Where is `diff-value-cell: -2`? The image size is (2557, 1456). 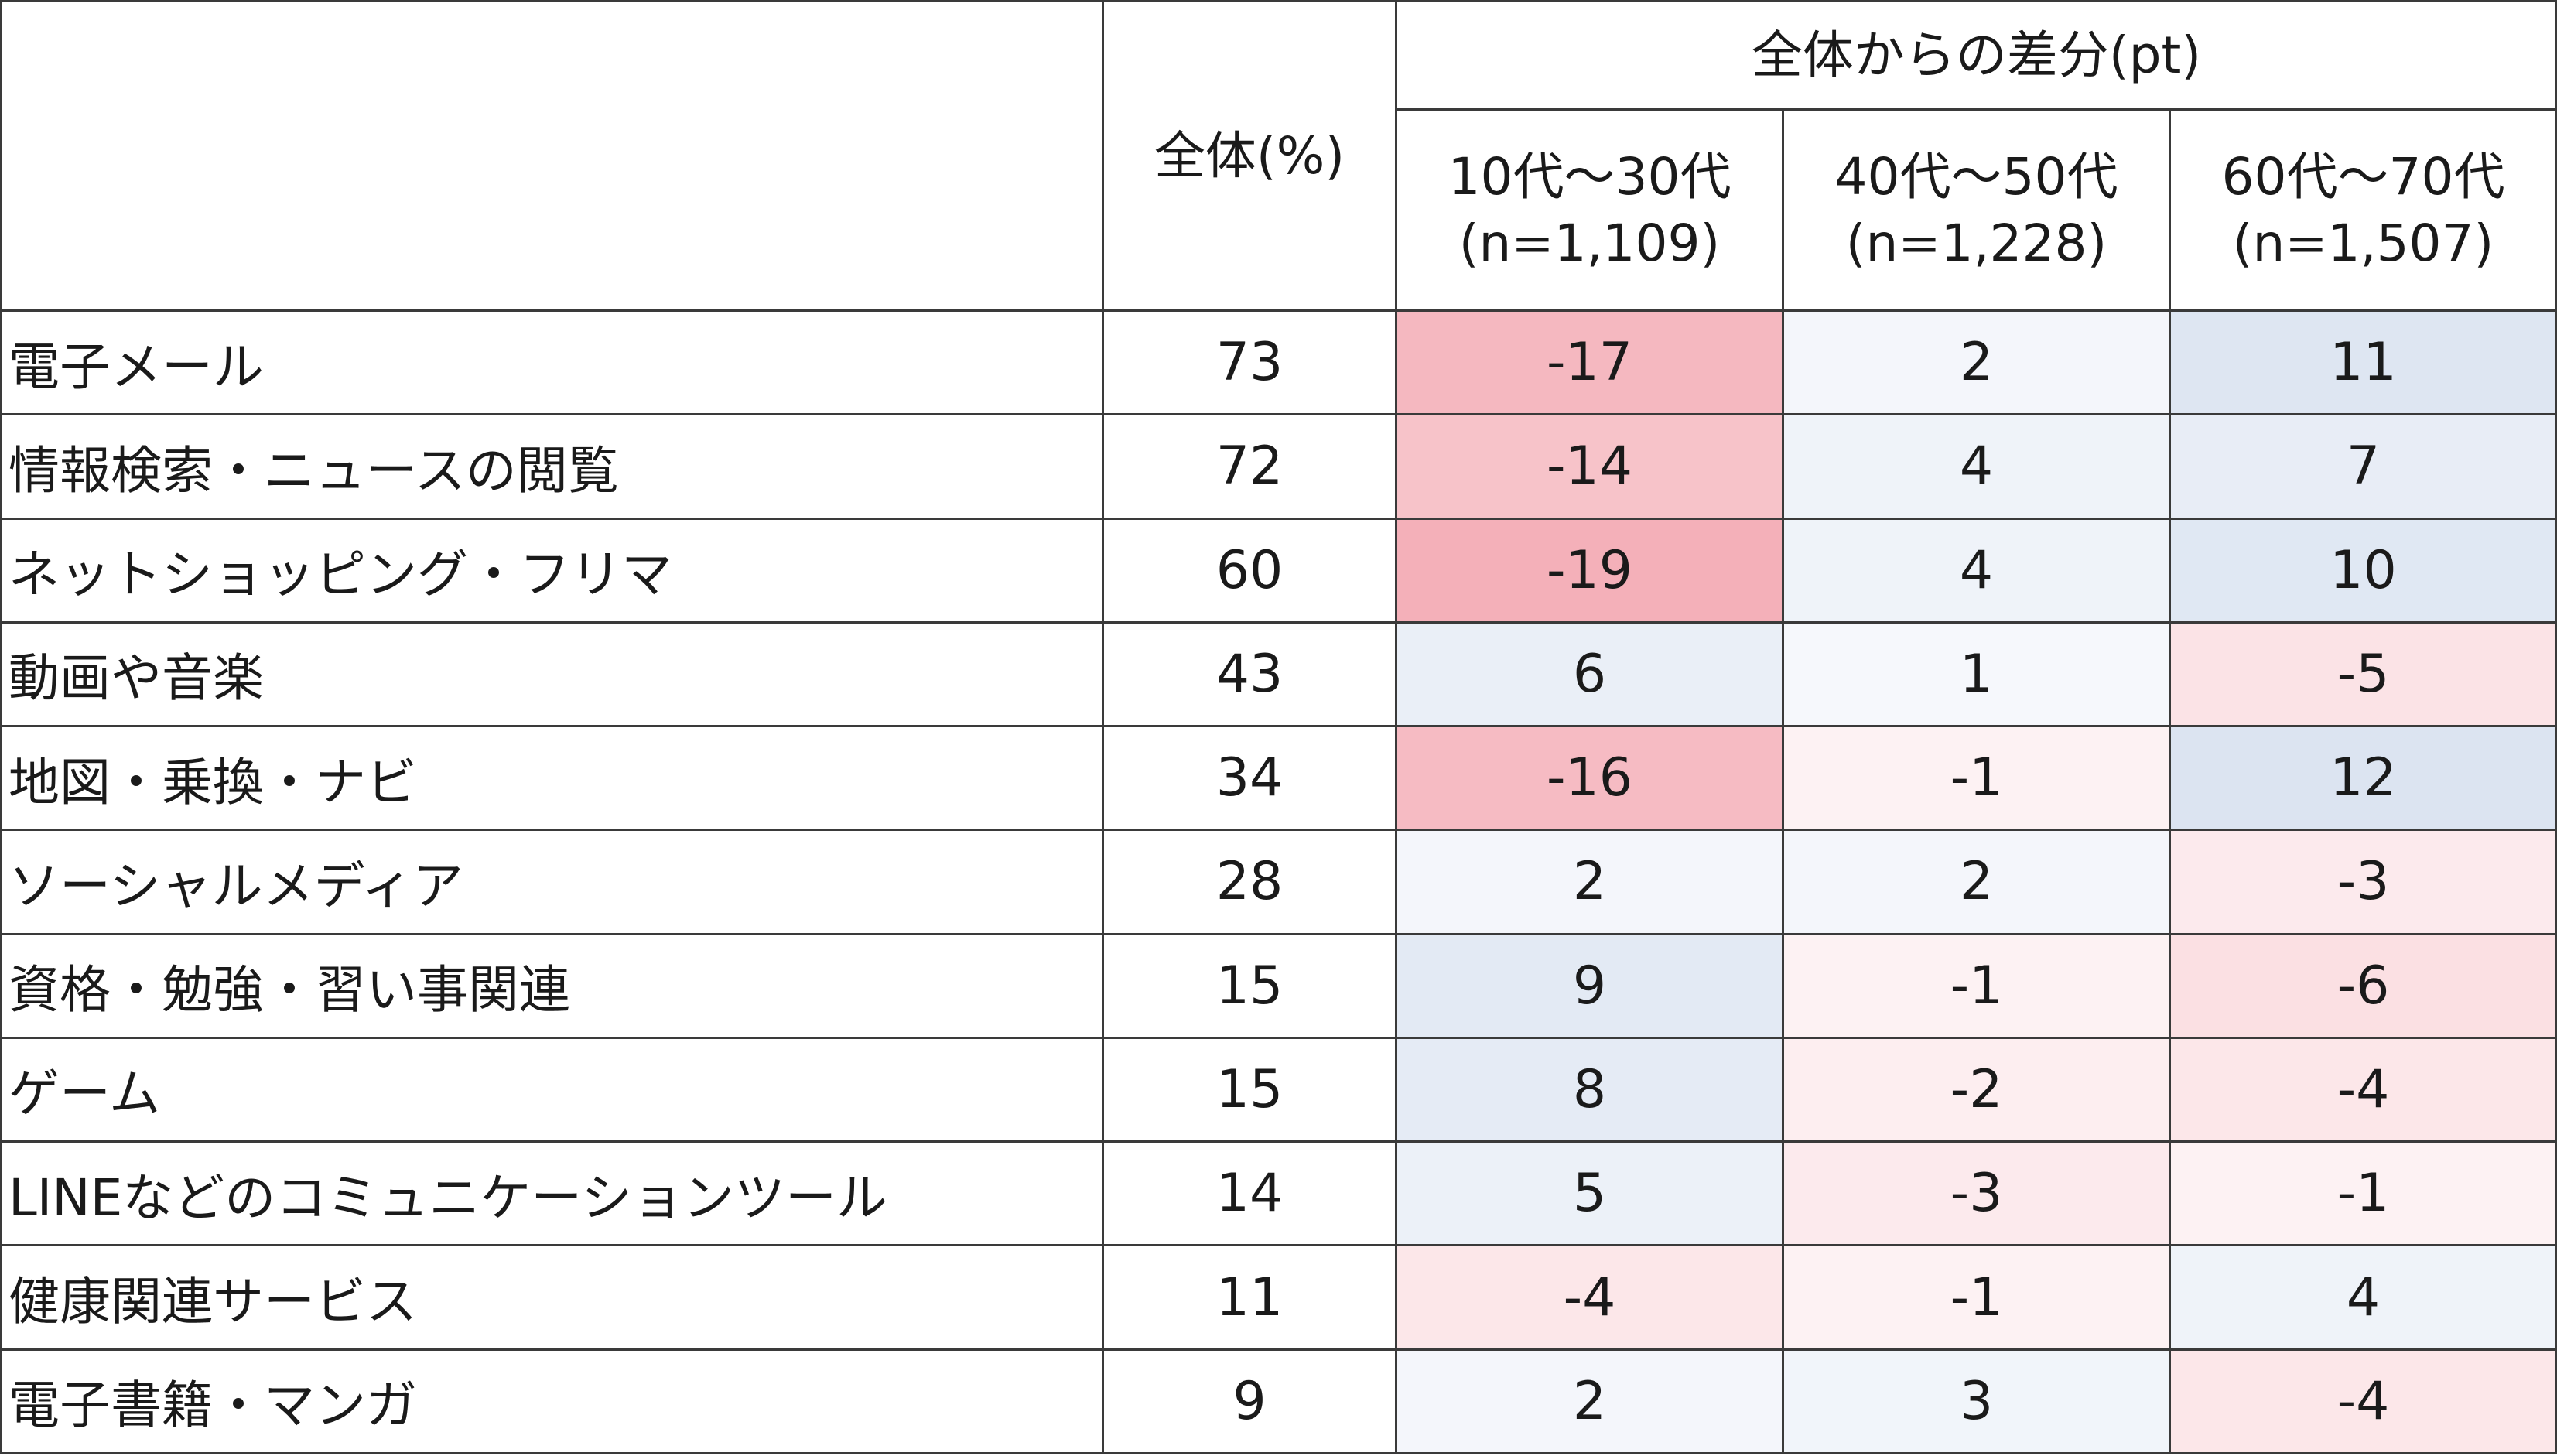
diff-value-cell: -2 is located at coordinates (1976, 1090).